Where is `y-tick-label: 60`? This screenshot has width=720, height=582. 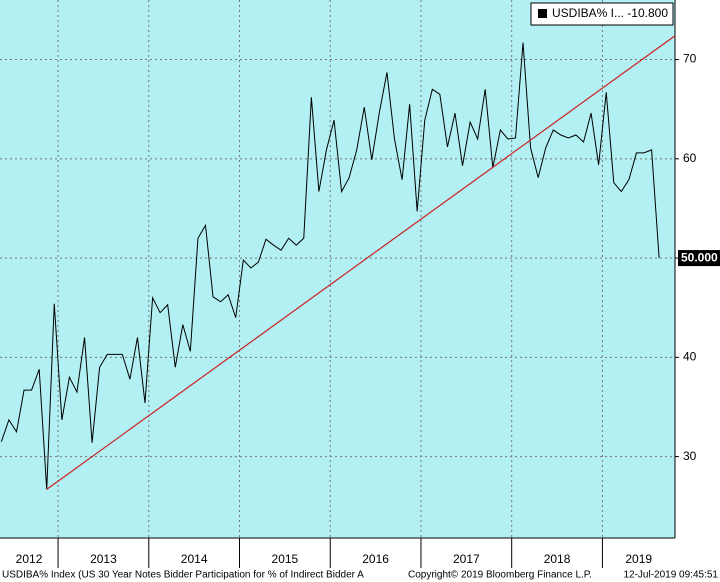
y-tick-label: 60 is located at coordinates (690, 158).